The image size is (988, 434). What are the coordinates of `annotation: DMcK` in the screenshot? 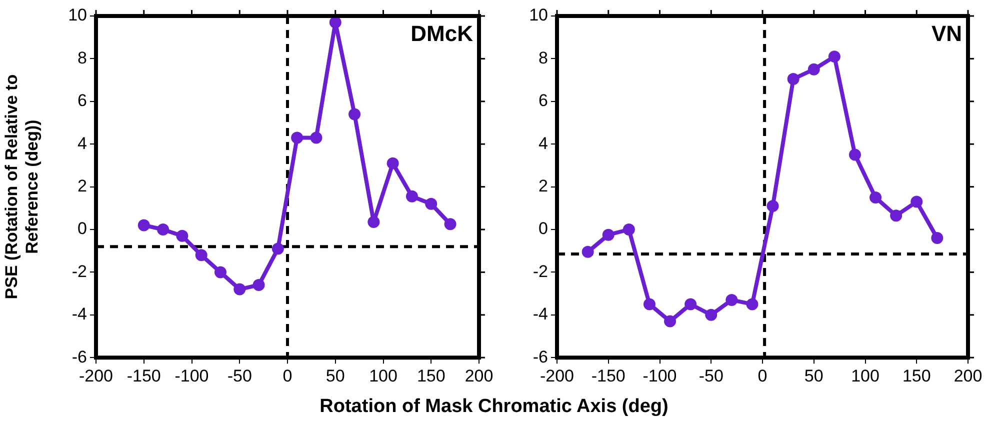 It's located at (442, 33).